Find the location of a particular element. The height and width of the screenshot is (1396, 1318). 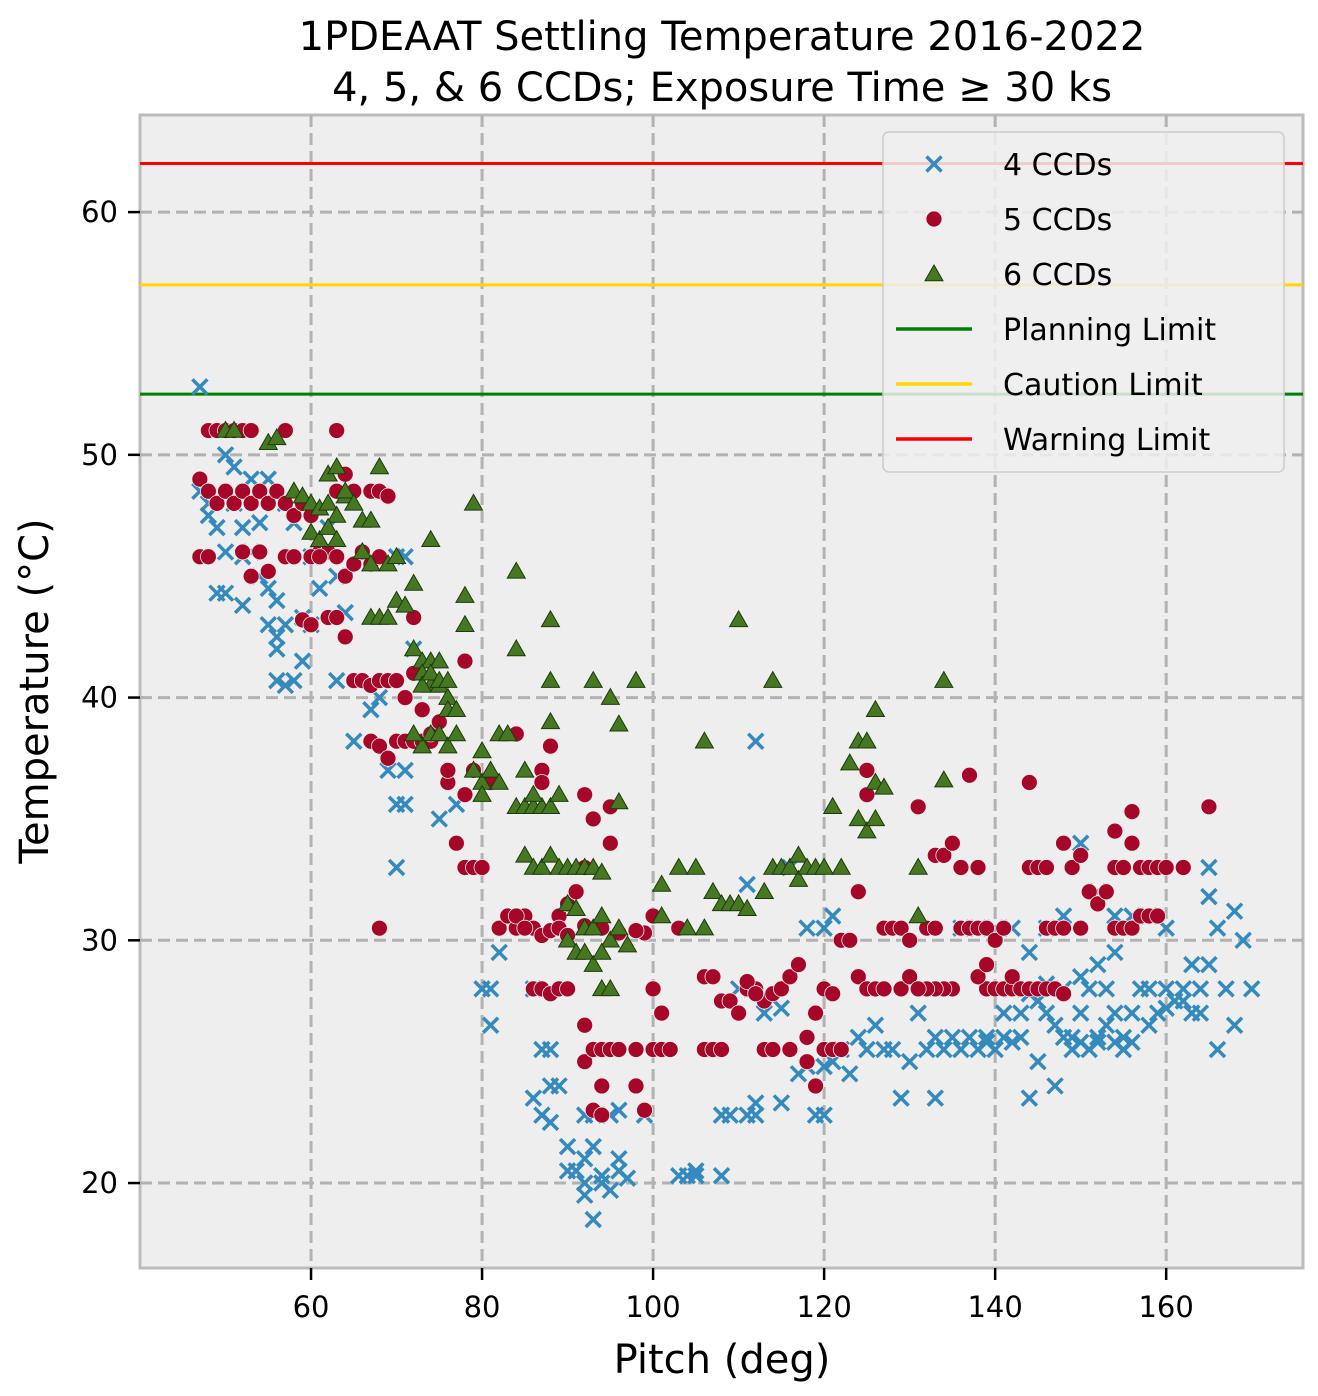

legend-label: Caution Limit is located at coordinates (1103, 385).